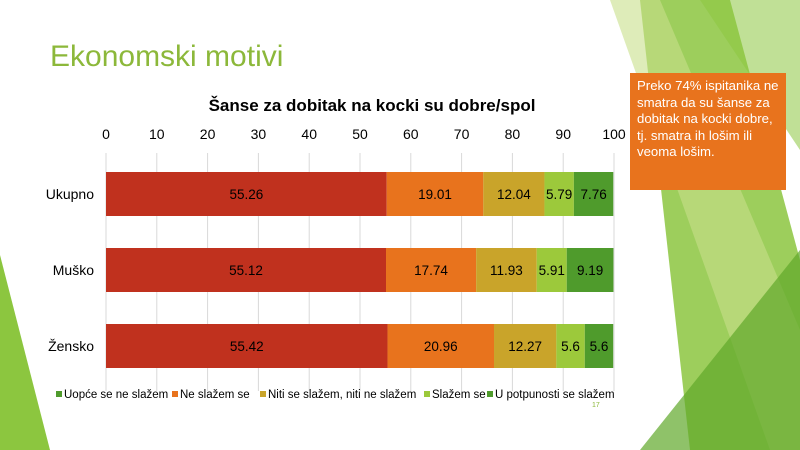 This screenshot has width=800, height=450. I want to click on data-label: 12.04, so click(514, 194).